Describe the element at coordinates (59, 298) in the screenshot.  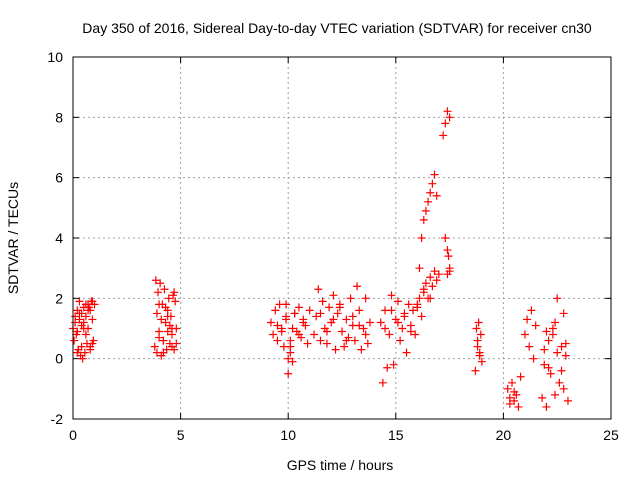
I see `y-tick-label: 2` at that location.